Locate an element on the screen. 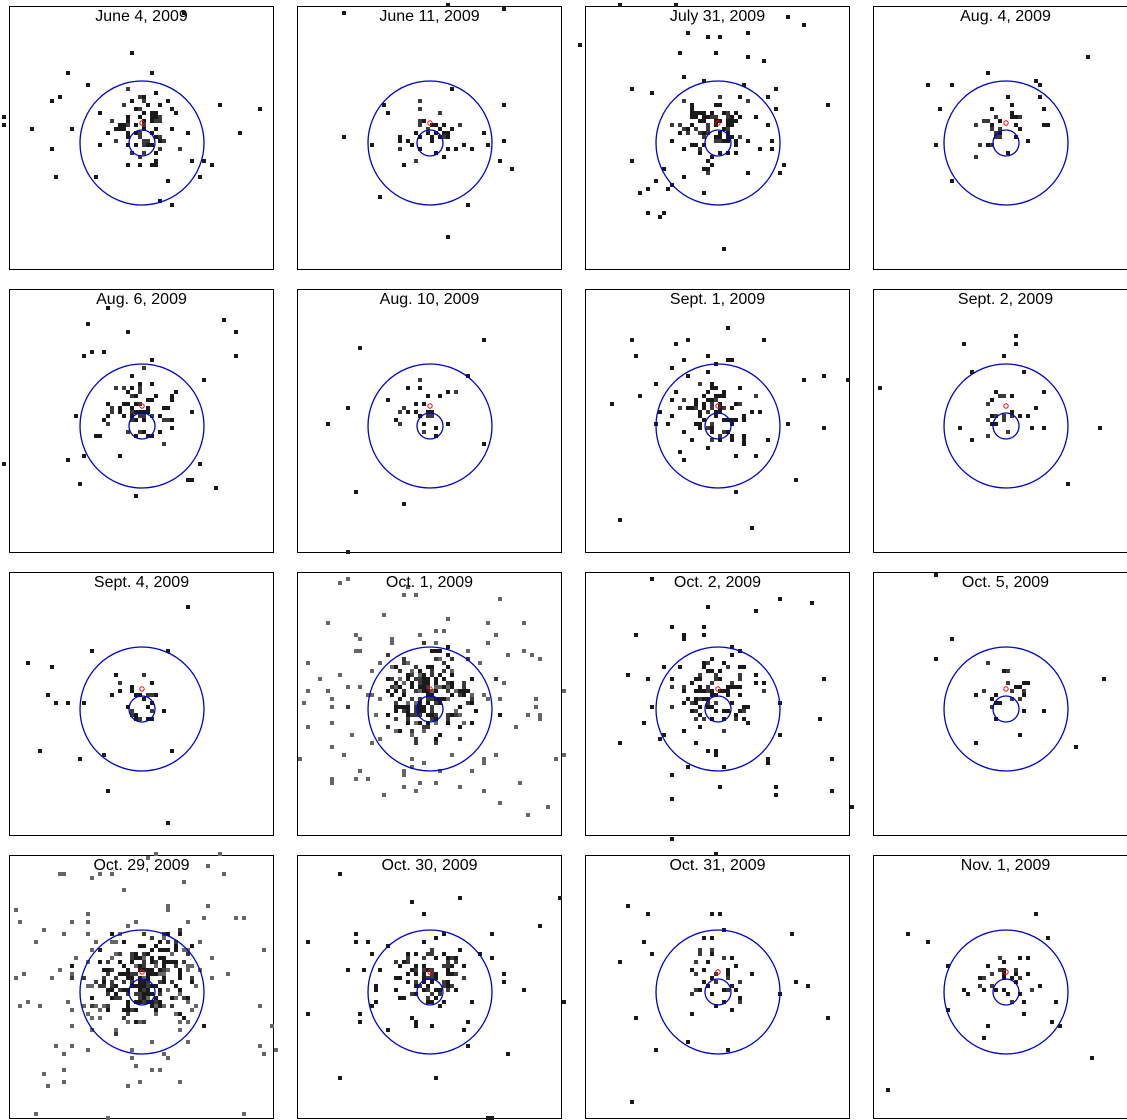 The height and width of the screenshot is (1120, 1127). image-panel: Sept. 2, 2009 is located at coordinates (1000, 421).